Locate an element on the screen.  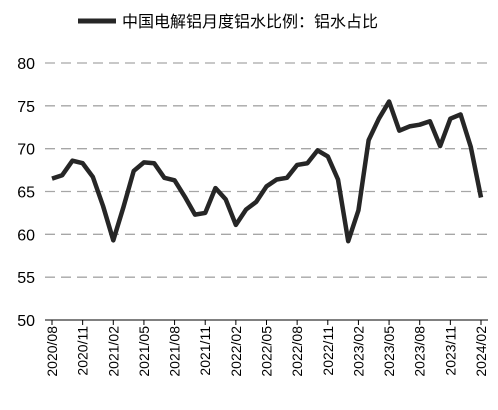
data-point-2022/12 is located at coordinates (338, 179).